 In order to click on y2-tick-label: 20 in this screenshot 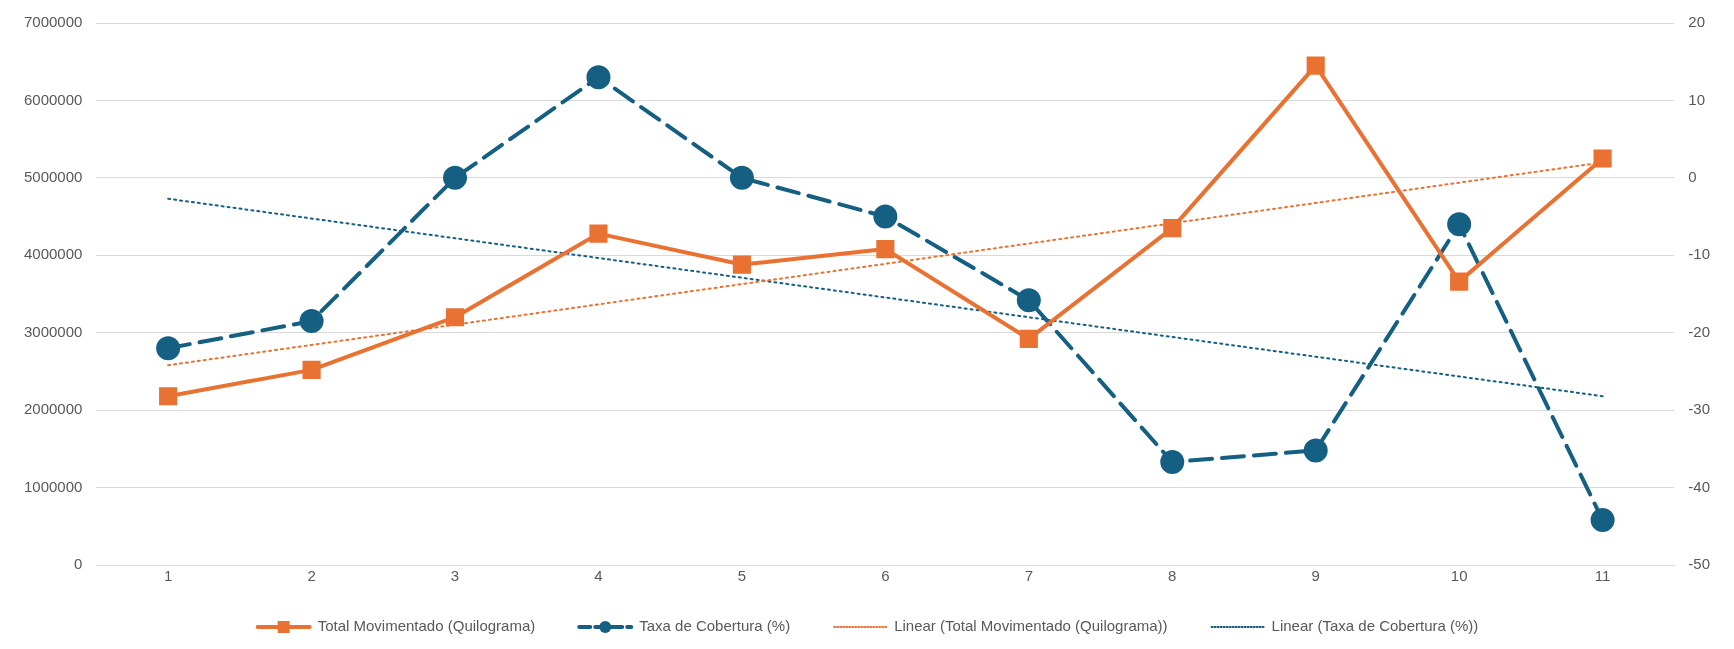, I will do `click(1697, 22)`.